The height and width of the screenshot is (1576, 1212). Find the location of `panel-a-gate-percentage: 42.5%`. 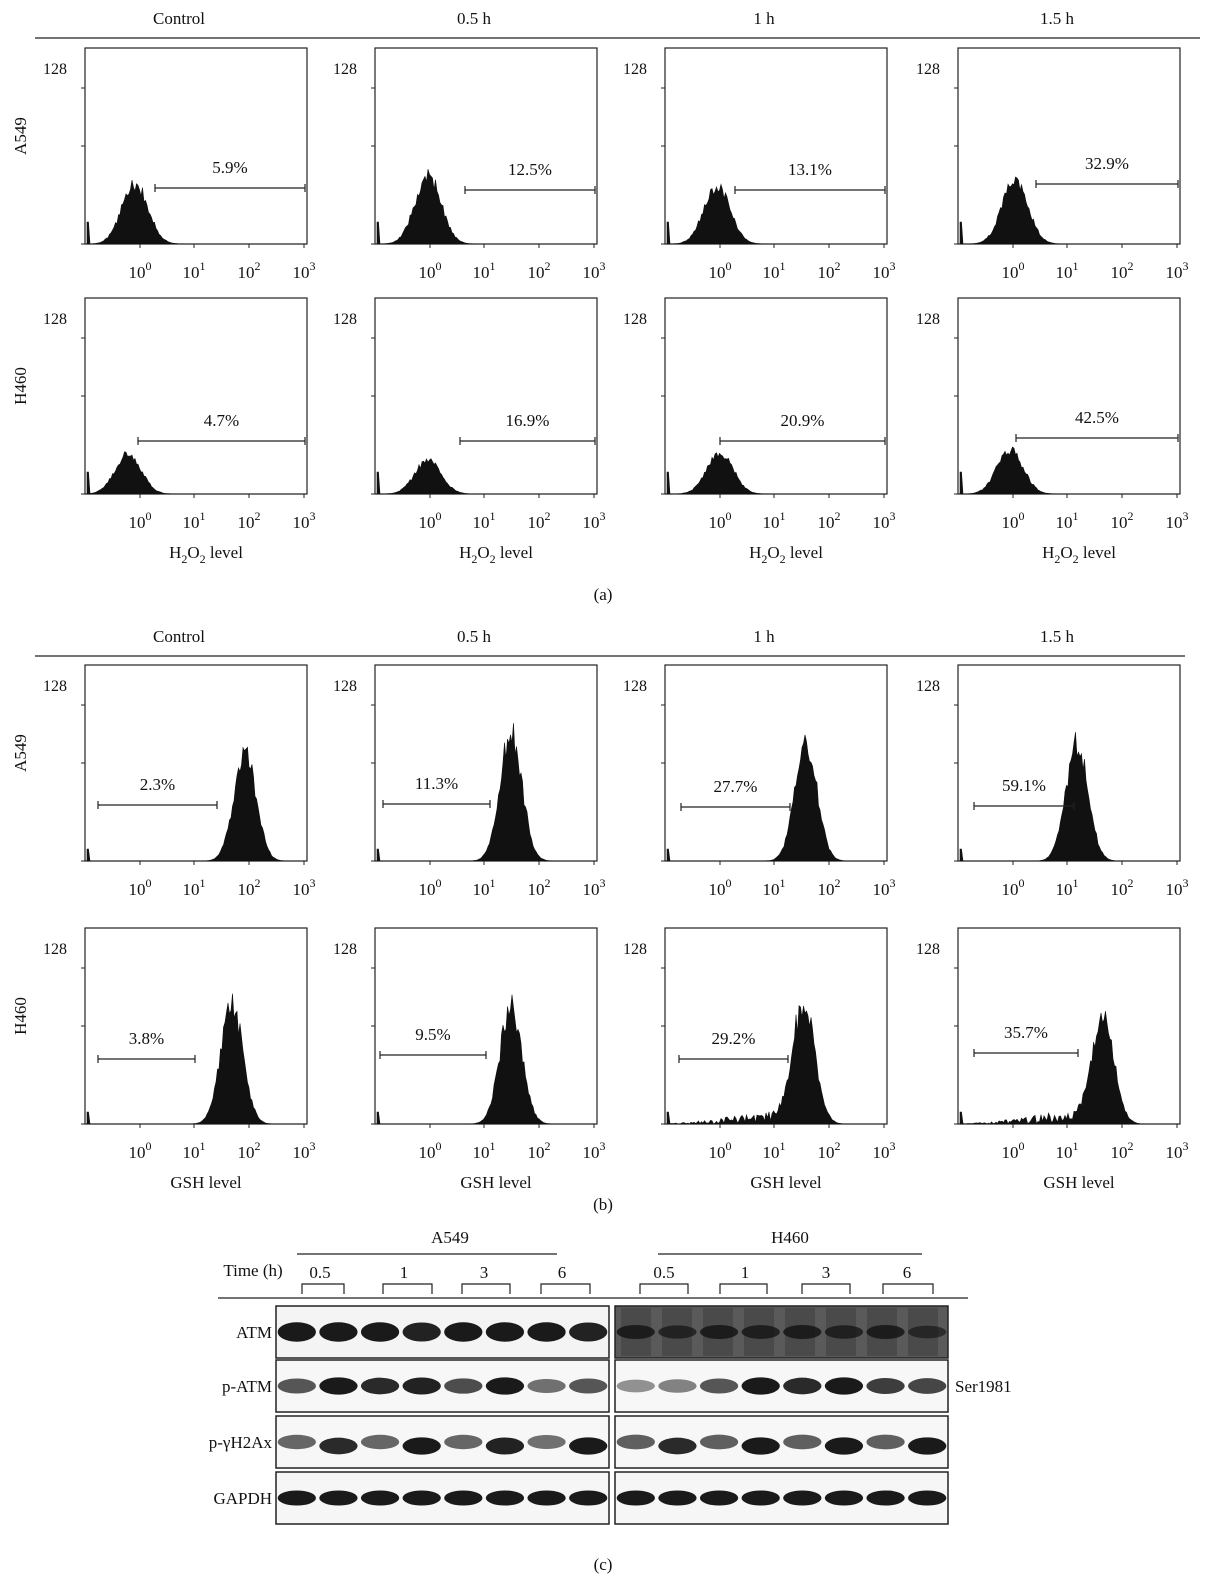

panel-a-gate-percentage: 42.5% is located at coordinates (1097, 417).